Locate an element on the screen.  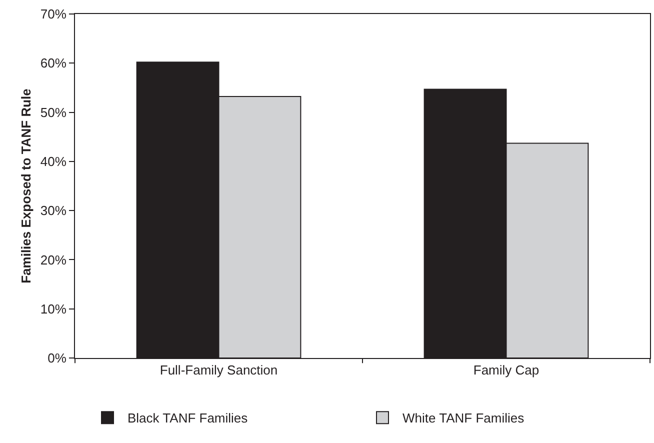
x-tick-label: Full-Family Sanction is located at coordinates (219, 370).